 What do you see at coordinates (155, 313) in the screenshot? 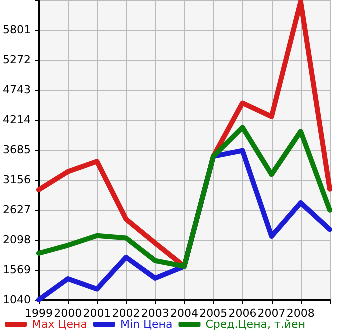
I see `x-tick-label: 2003` at bounding box center [155, 313].